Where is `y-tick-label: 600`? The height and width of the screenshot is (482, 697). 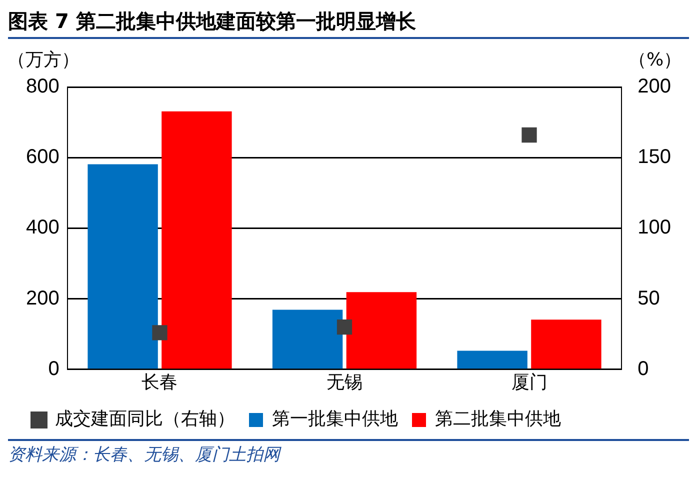
y-tick-label: 600 is located at coordinates (43, 157).